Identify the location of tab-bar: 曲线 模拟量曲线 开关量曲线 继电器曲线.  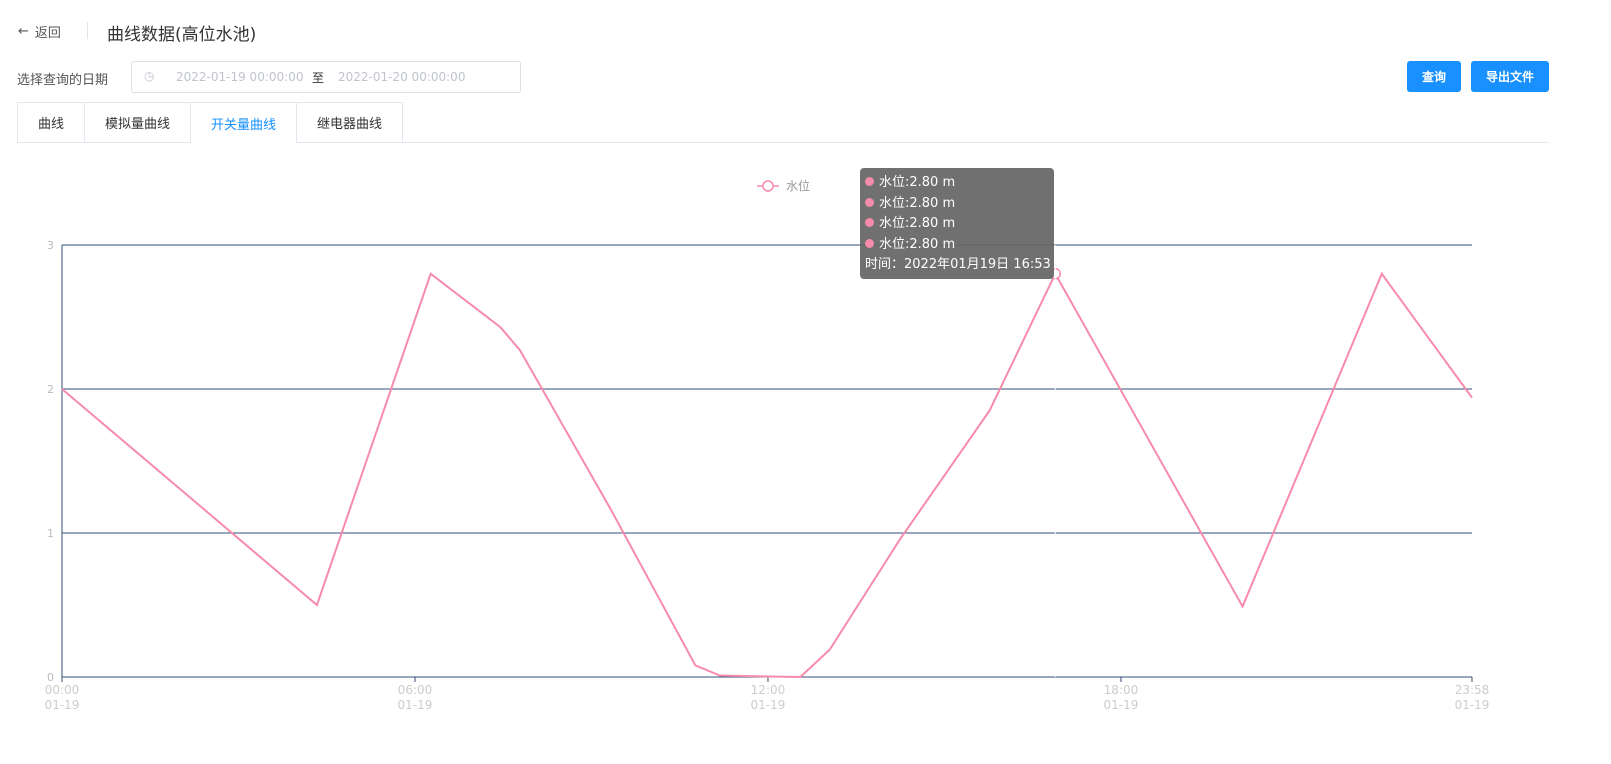
(783, 122).